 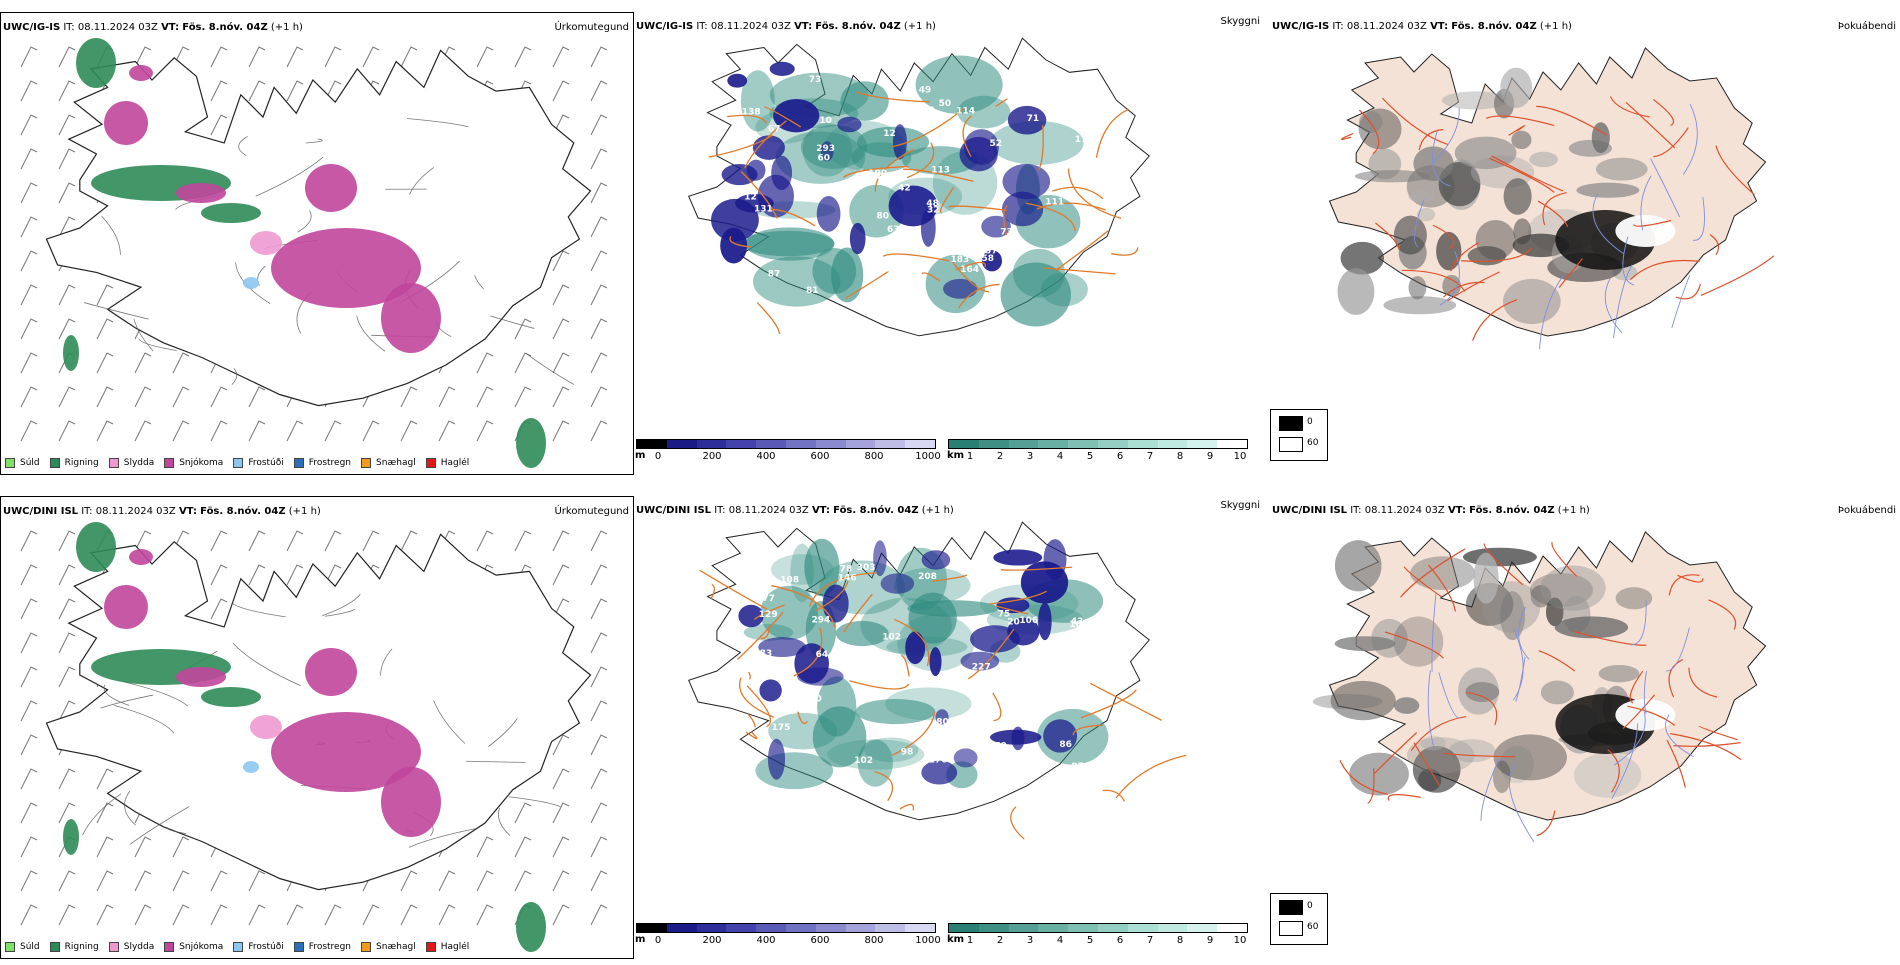 I want to click on model-name: UWC/IG-IS, so click(x=664, y=26).